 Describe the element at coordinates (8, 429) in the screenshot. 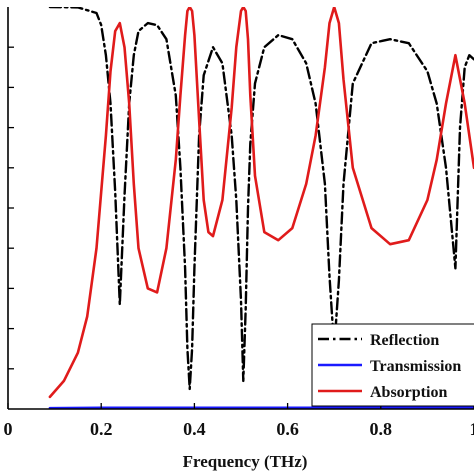

I see `x-tick-label: 0` at that location.